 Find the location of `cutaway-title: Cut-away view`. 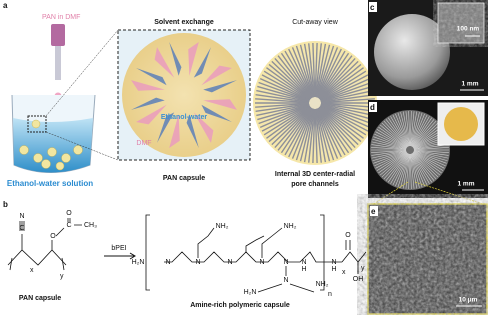

cutaway-title: Cut-away view is located at coordinates (315, 22).